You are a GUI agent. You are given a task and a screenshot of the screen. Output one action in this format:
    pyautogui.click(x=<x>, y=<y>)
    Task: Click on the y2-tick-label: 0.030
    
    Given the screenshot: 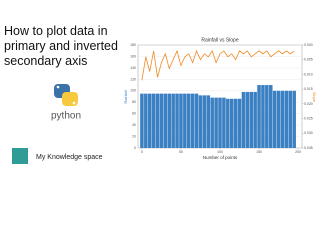 What is the action you would take?
    pyautogui.click(x=308, y=133)
    